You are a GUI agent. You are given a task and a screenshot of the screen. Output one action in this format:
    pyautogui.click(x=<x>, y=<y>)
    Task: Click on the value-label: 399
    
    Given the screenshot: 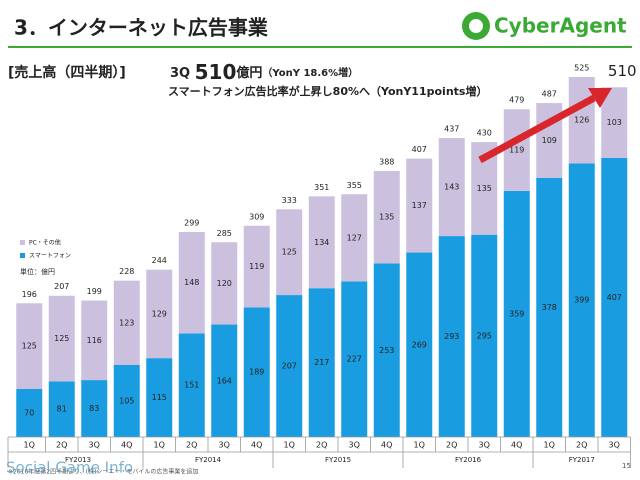 What is the action you would take?
    pyautogui.click(x=581, y=300)
    